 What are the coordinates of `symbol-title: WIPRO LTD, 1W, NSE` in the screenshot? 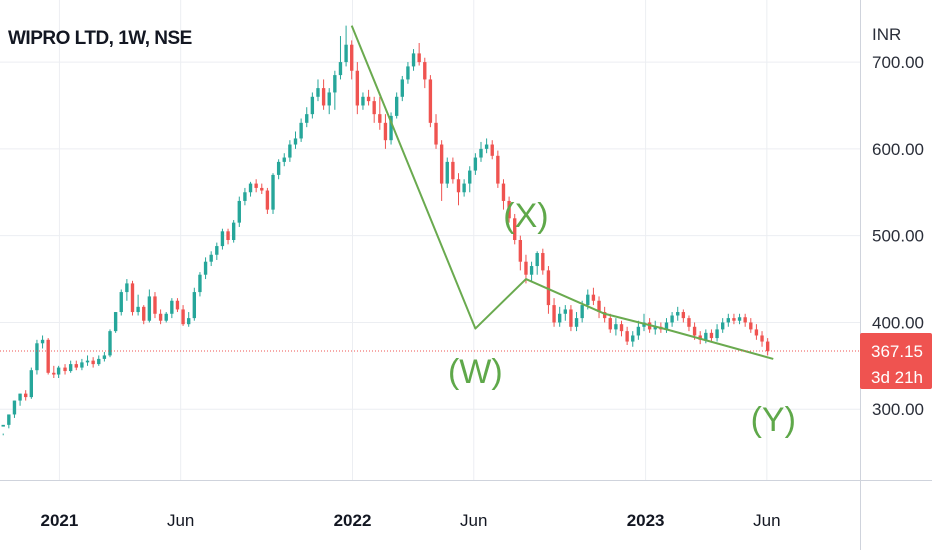 It's located at (100, 38).